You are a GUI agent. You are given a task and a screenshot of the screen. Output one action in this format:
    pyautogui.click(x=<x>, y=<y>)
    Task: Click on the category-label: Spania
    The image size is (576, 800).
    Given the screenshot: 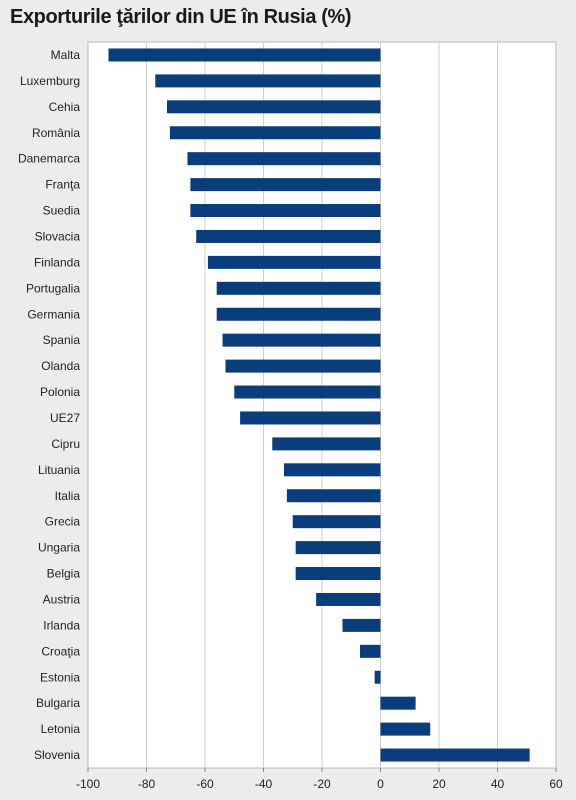 What is the action you would take?
    pyautogui.click(x=62, y=340)
    